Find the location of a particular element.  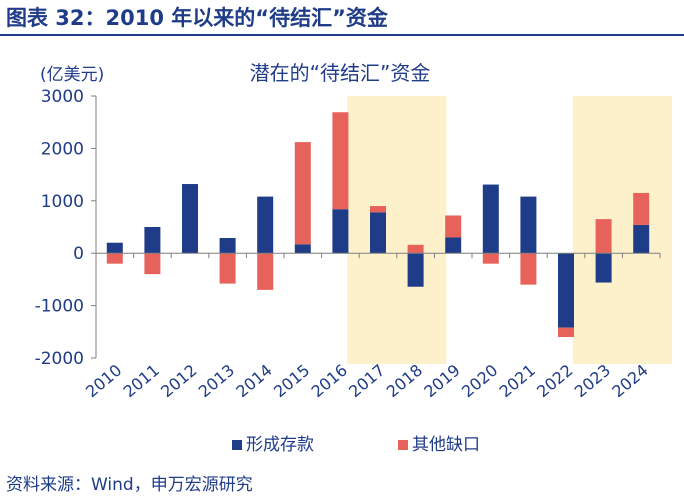

x-tick-label: 2023 is located at coordinates (592, 381).